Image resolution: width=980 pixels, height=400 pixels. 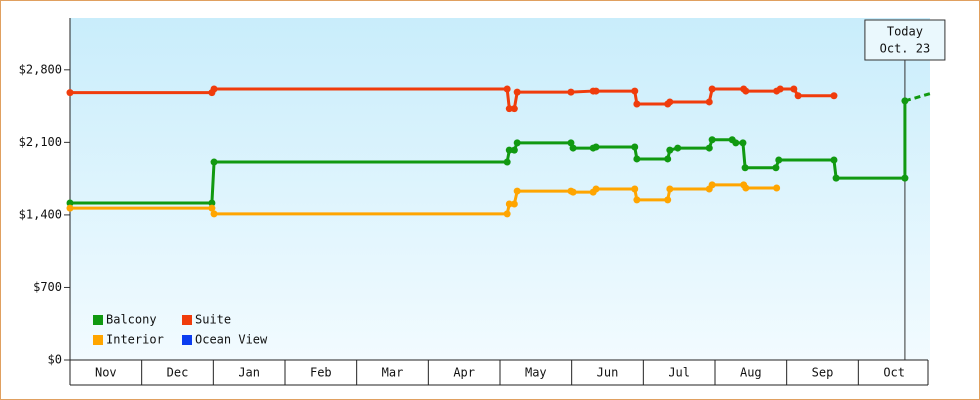 I want to click on today-label: Today, so click(x=905, y=32).